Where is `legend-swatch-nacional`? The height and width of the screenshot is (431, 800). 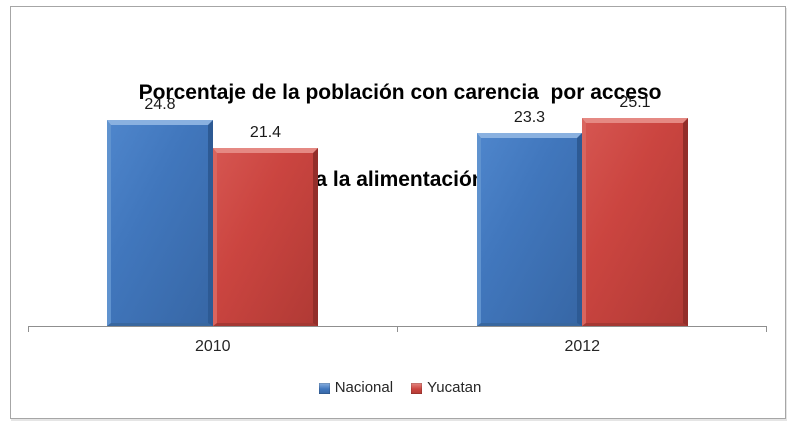
legend-swatch-nacional is located at coordinates (324, 388).